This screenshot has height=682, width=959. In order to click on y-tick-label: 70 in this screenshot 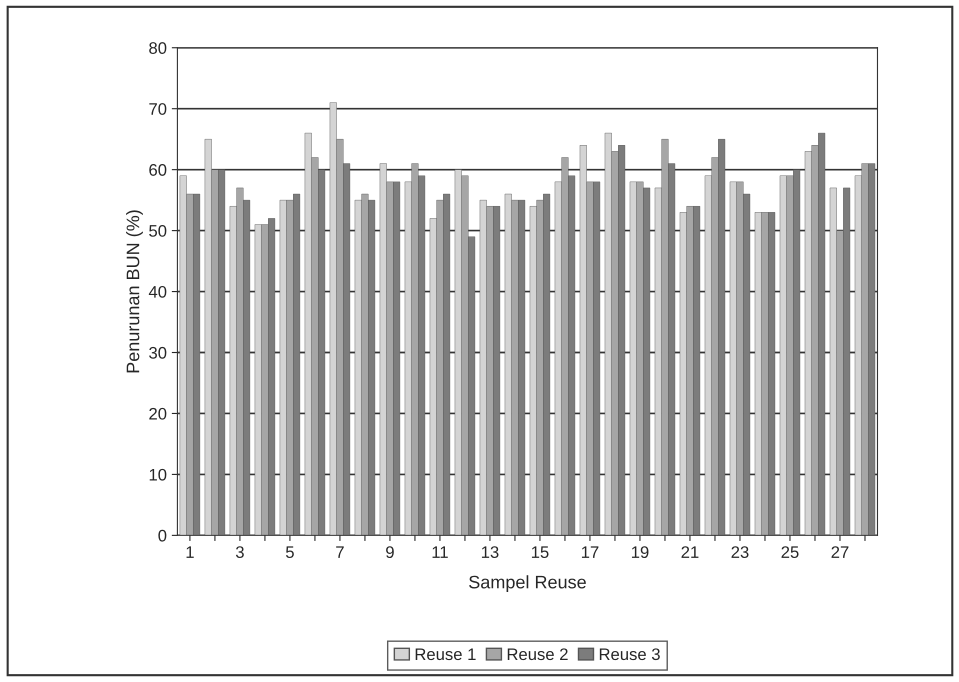, I will do `click(157, 109)`.